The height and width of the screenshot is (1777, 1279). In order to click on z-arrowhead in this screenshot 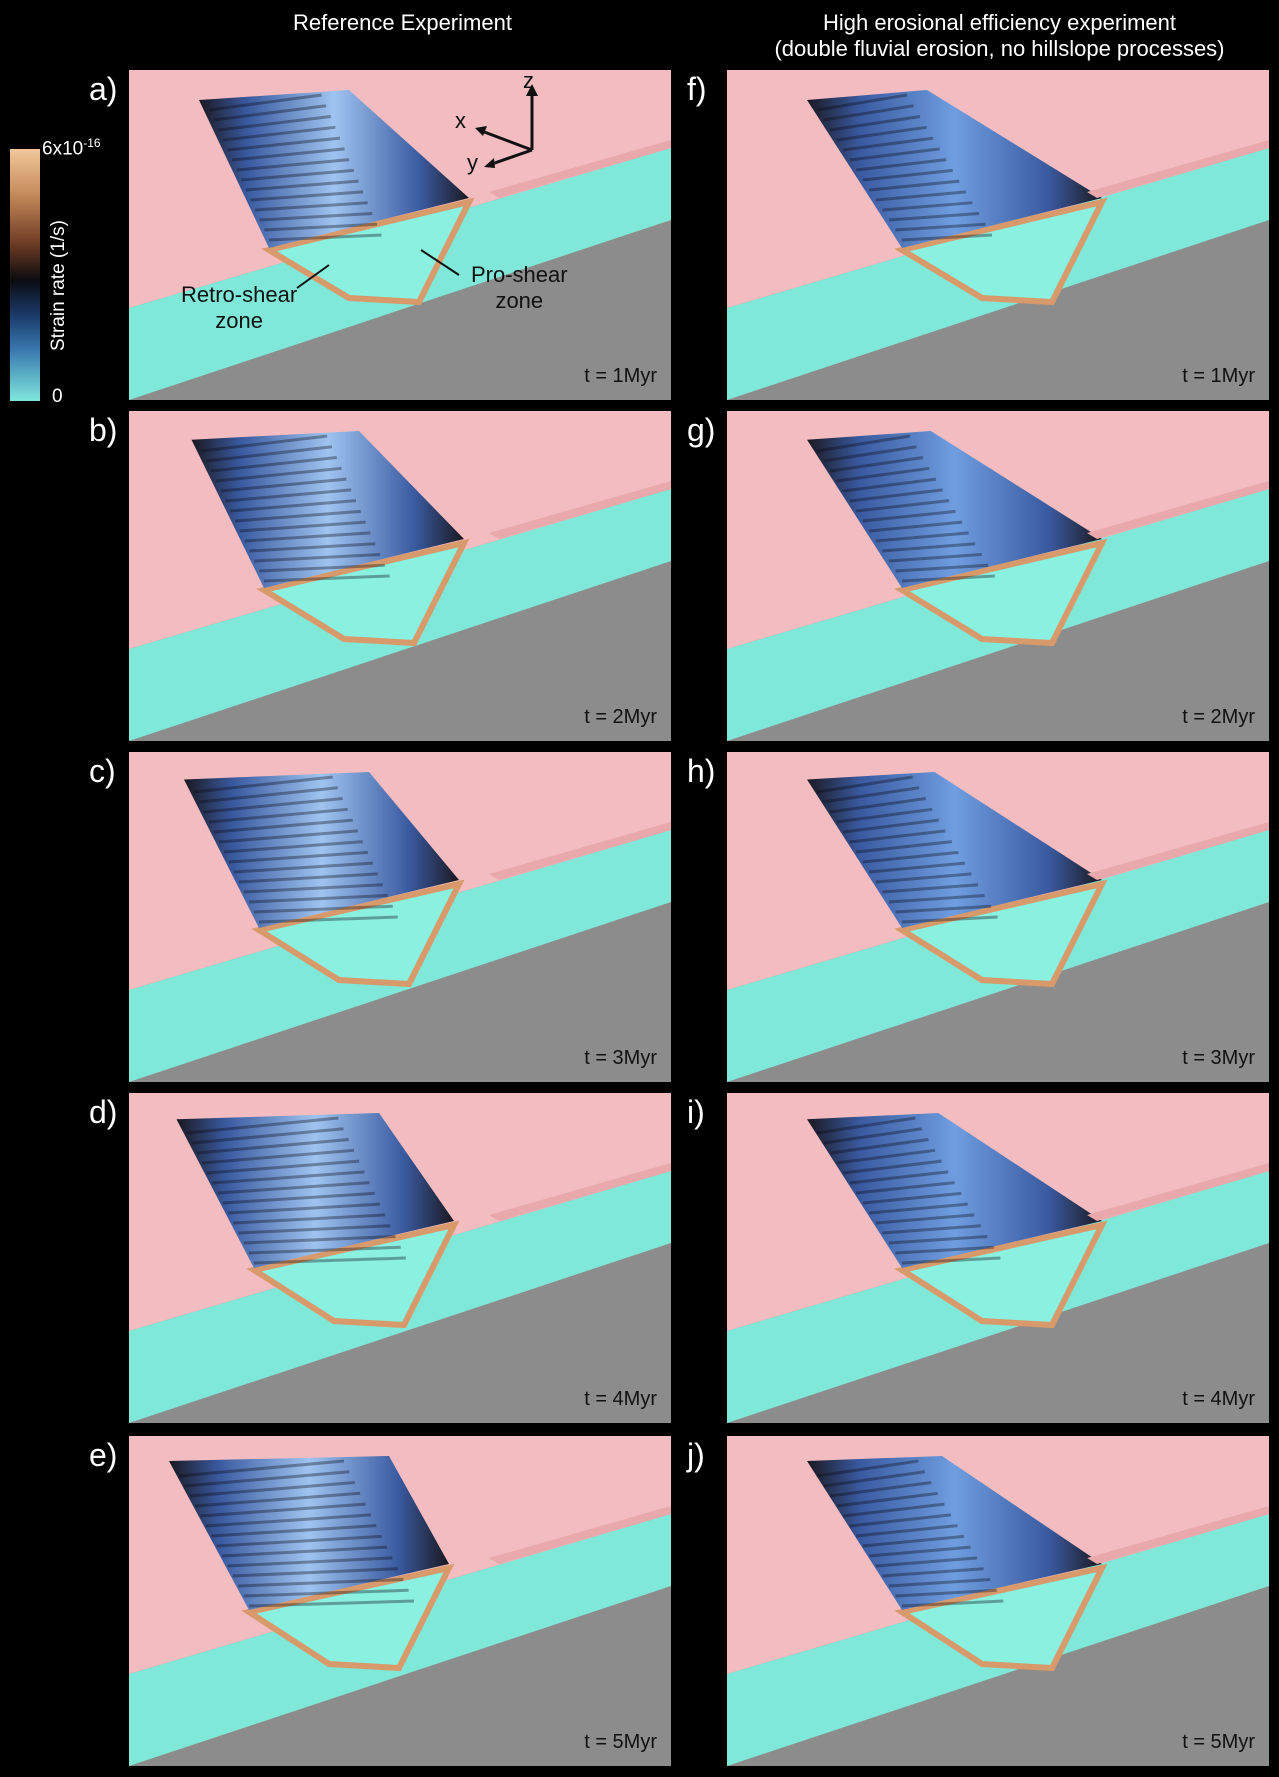, I will do `click(532, 90)`.